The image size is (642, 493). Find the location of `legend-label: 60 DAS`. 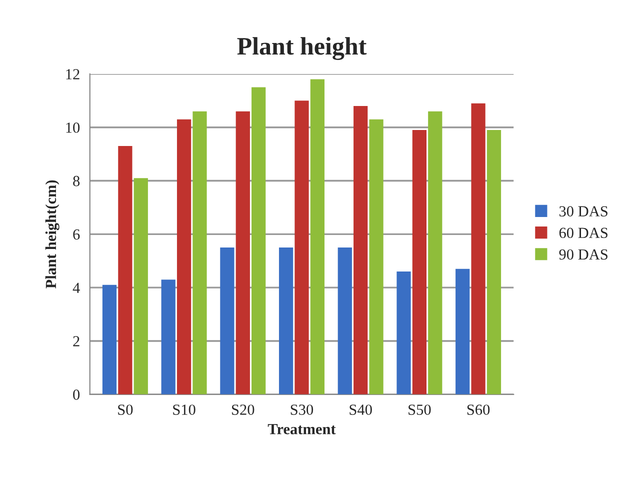

legend-label: 60 DAS is located at coordinates (583, 233).